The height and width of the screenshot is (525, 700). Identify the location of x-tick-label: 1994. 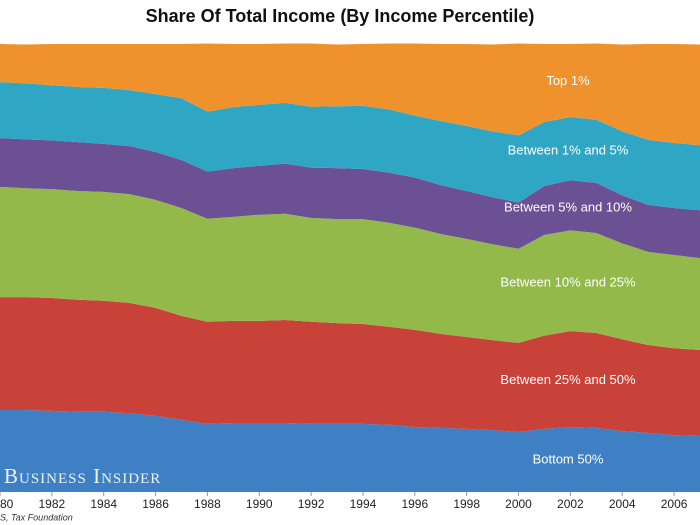
(363, 504).